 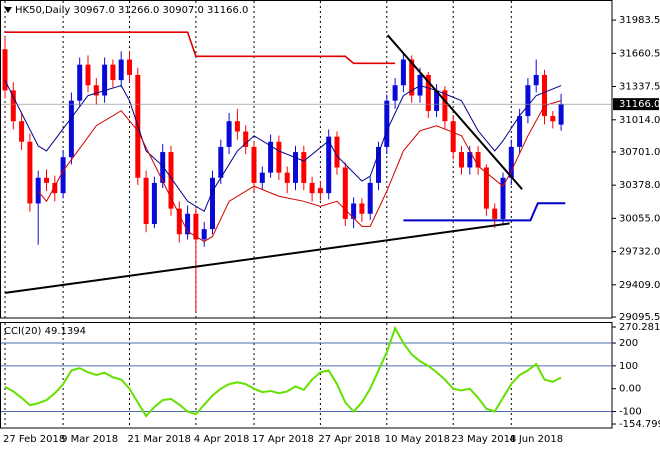 What do you see at coordinates (639, 317) in the screenshot?
I see `y-tick-label: 29095.5` at bounding box center [639, 317].